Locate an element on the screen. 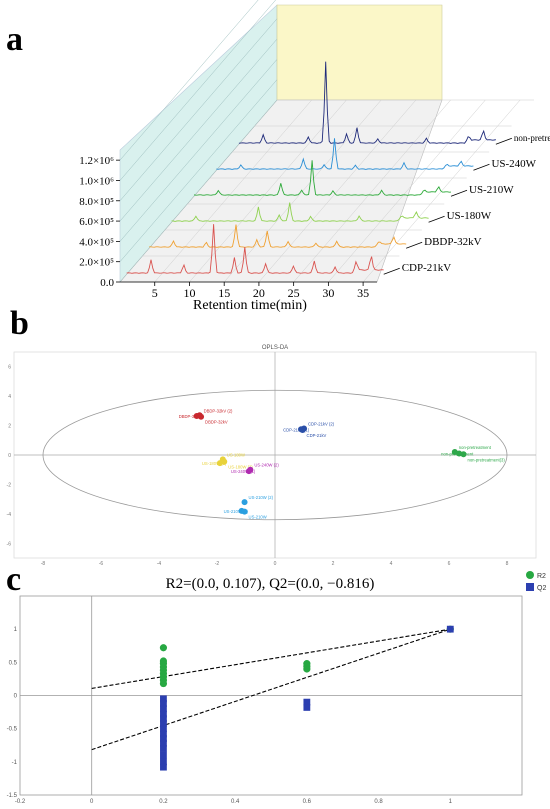  x-tick-label: -8 is located at coordinates (43, 564).